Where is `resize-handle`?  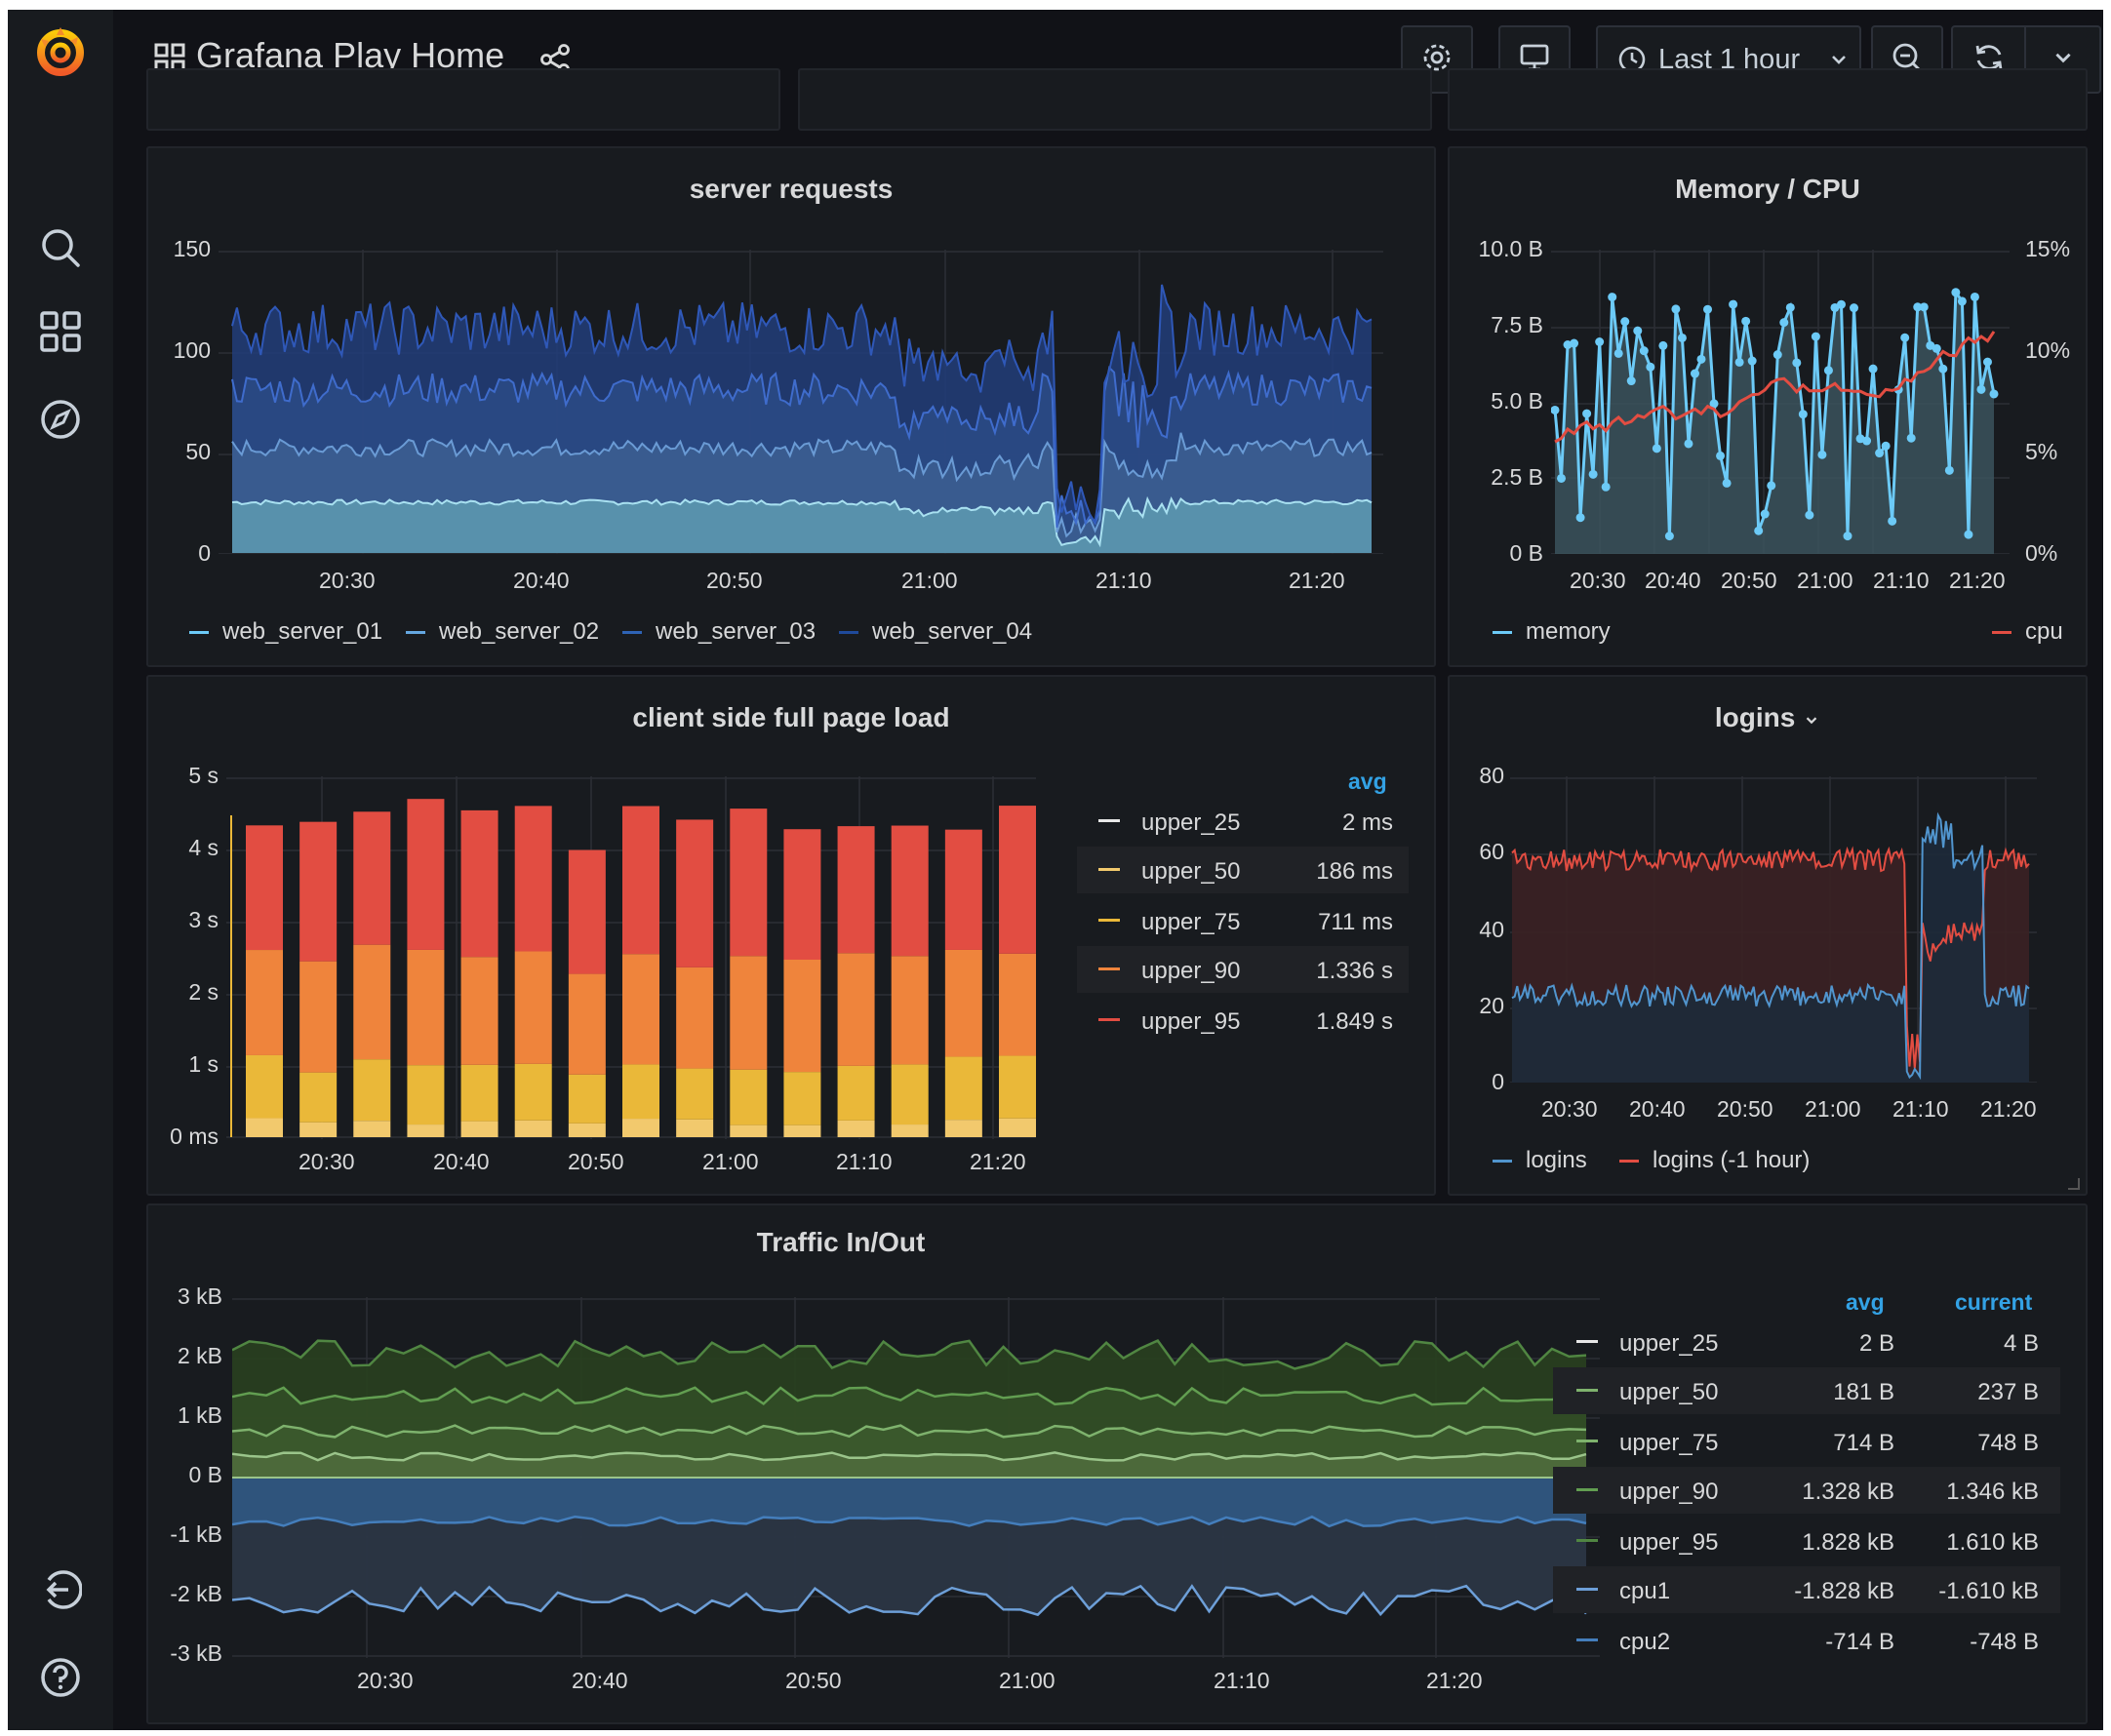
resize-handle is located at coordinates (2074, 1184).